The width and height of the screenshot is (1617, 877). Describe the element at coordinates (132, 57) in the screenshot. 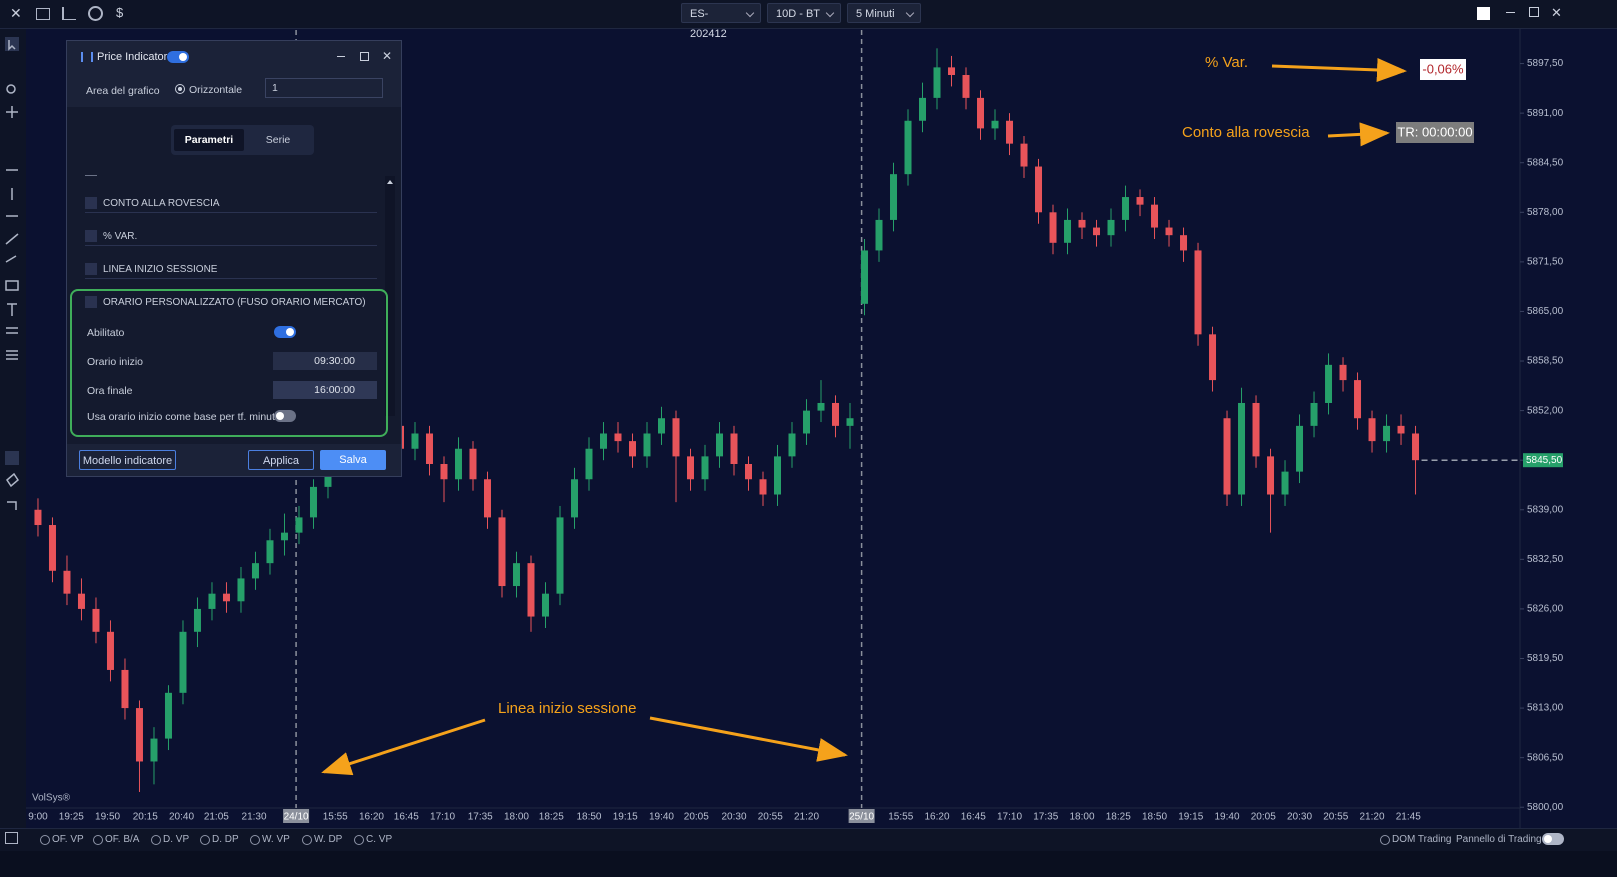

I see `panel-title: Price Indicator` at that location.